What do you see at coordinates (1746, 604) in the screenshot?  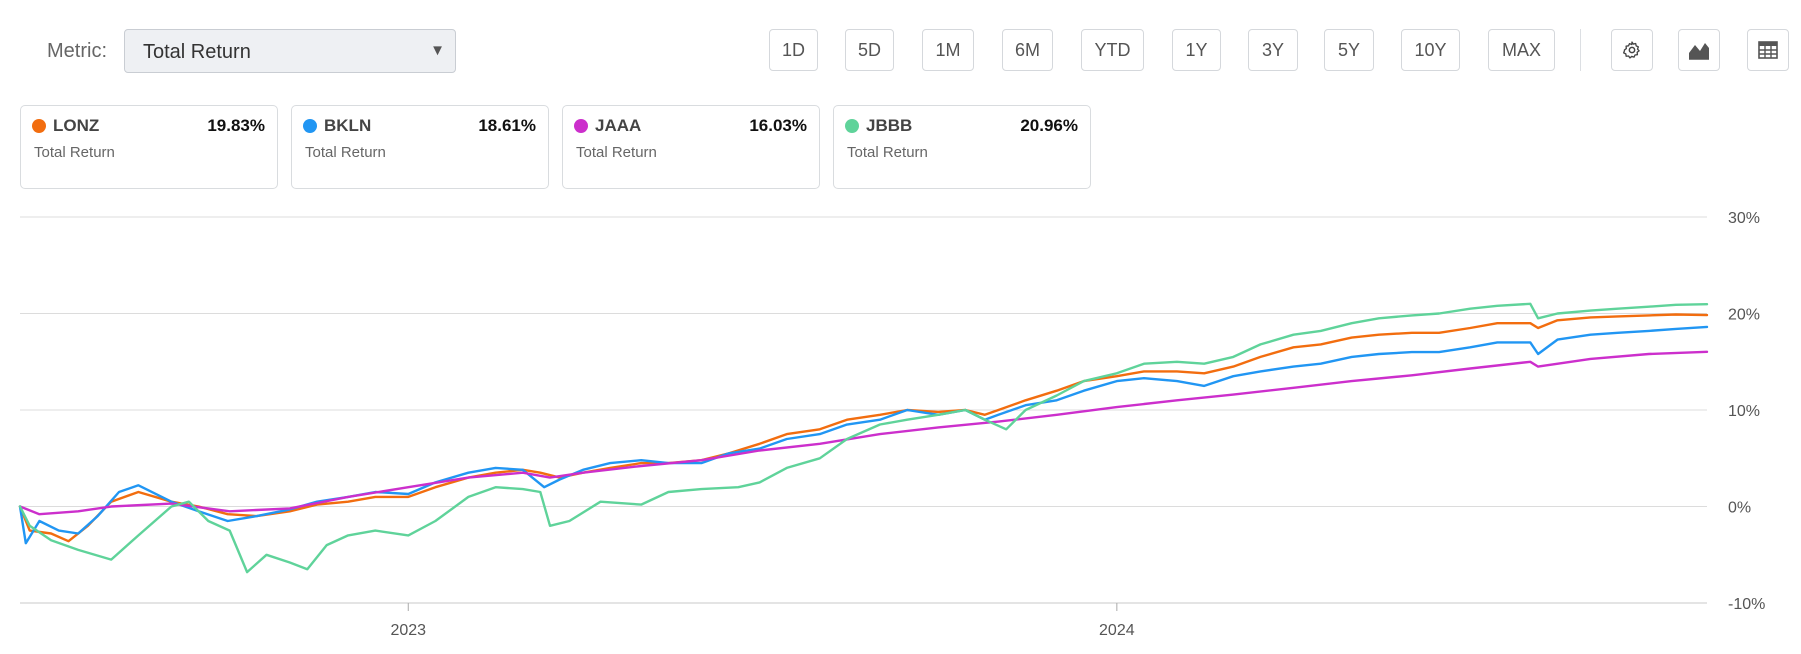 I see `y-tick-label: -10%` at bounding box center [1746, 604].